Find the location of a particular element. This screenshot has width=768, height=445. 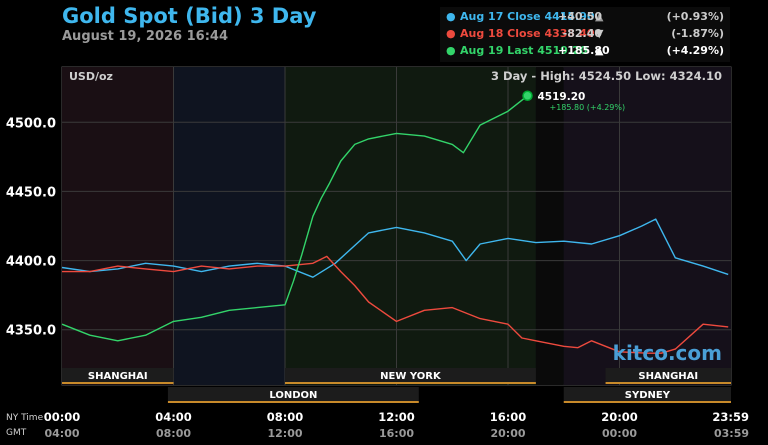

x-tick-ny: 08:00 is located at coordinates (285, 417).